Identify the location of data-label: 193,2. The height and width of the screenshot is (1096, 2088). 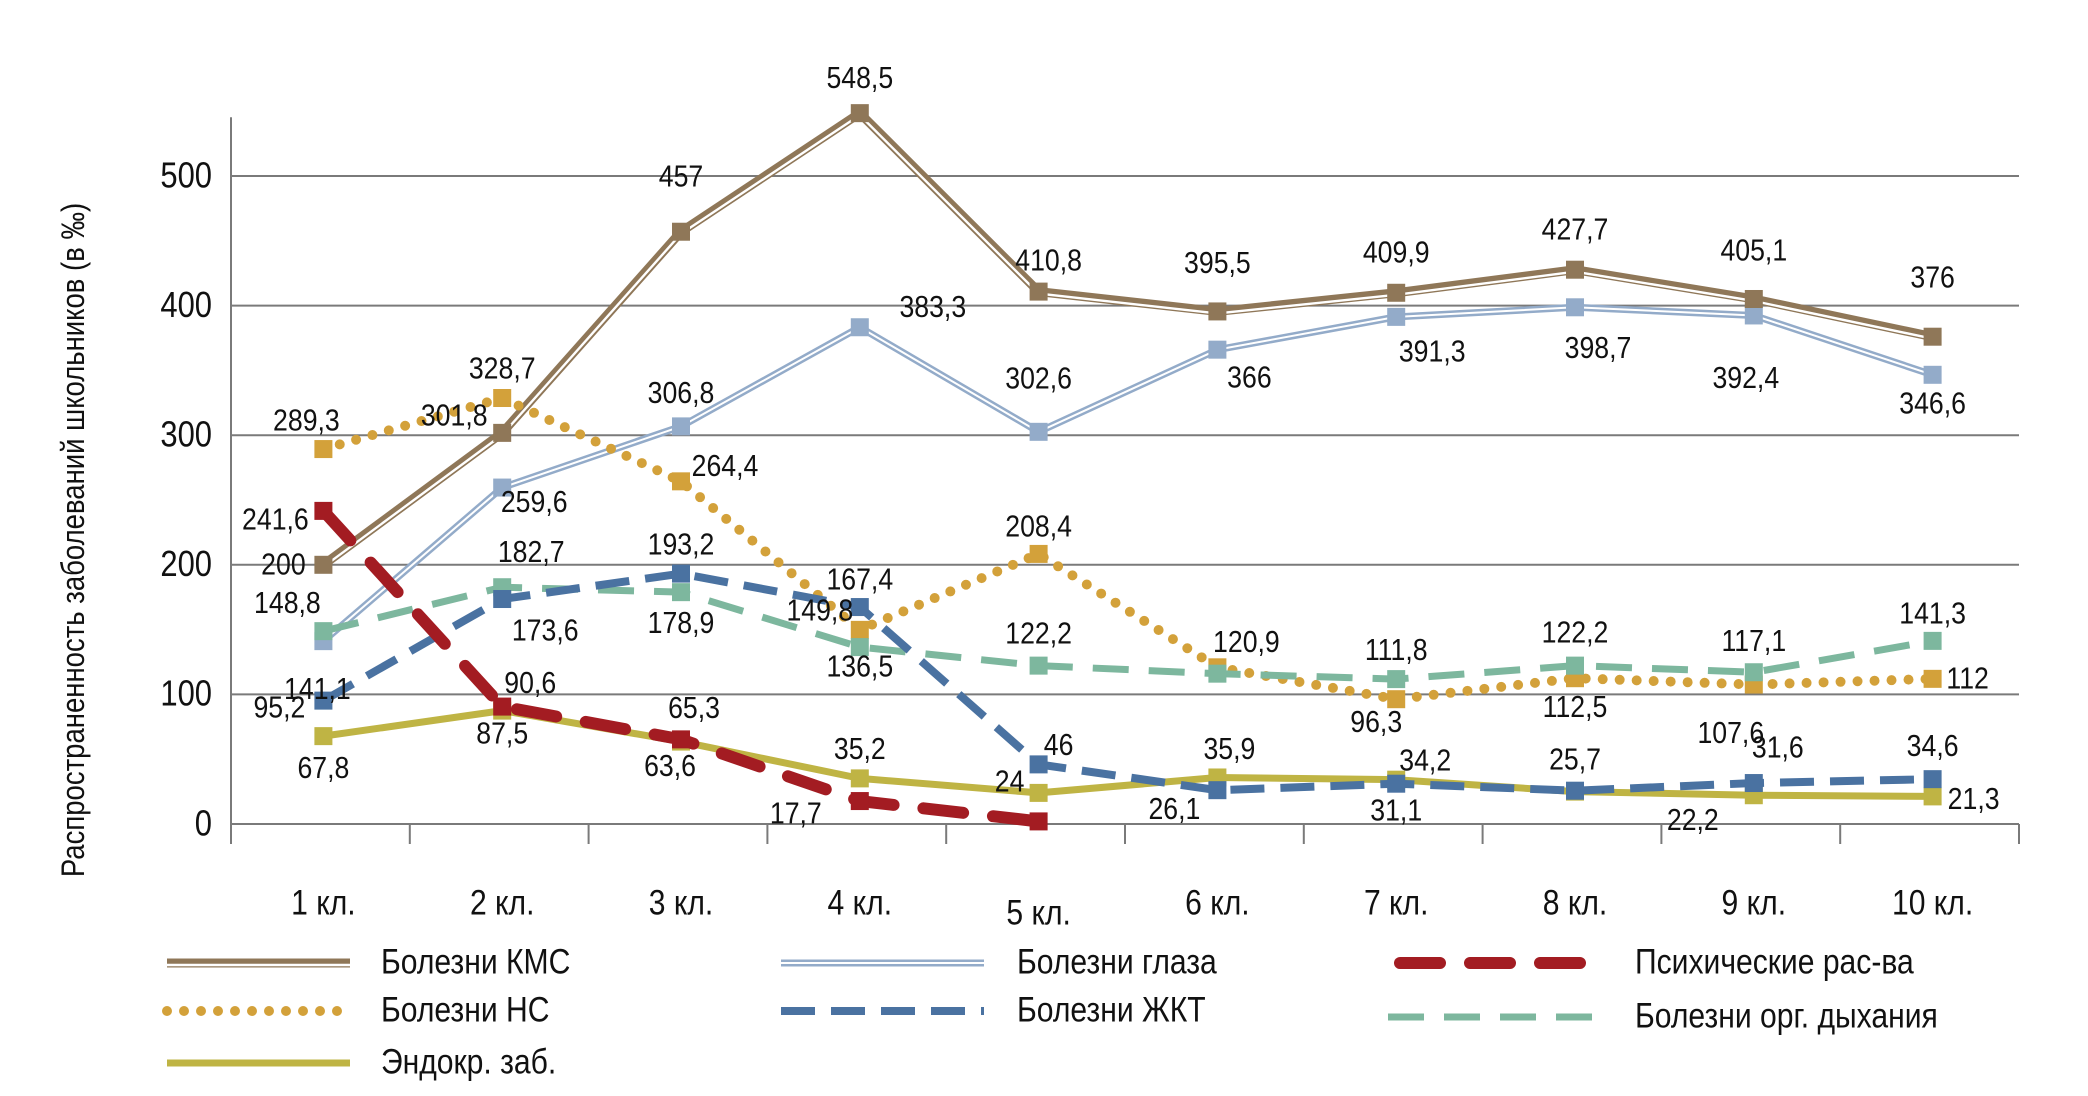
(681, 544).